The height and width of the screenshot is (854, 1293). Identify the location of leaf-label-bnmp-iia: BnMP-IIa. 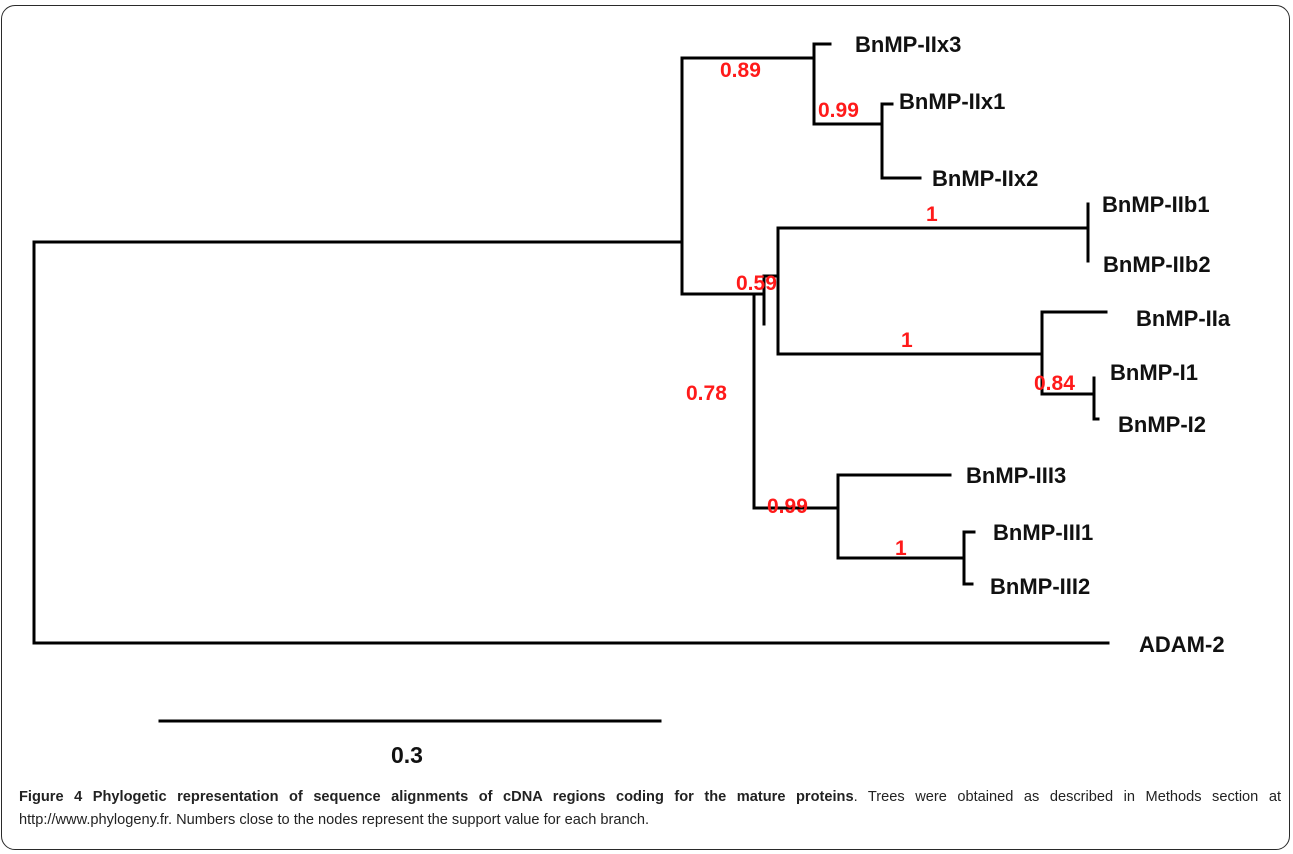
(1183, 318).